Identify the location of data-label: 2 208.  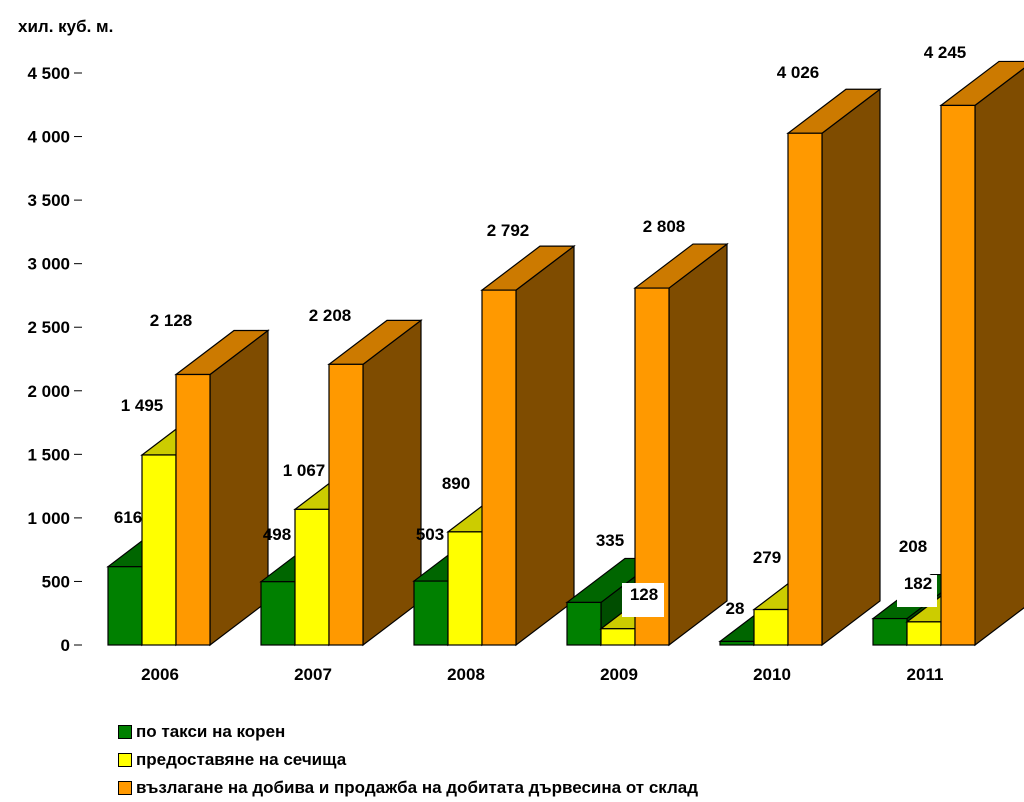
(330, 315).